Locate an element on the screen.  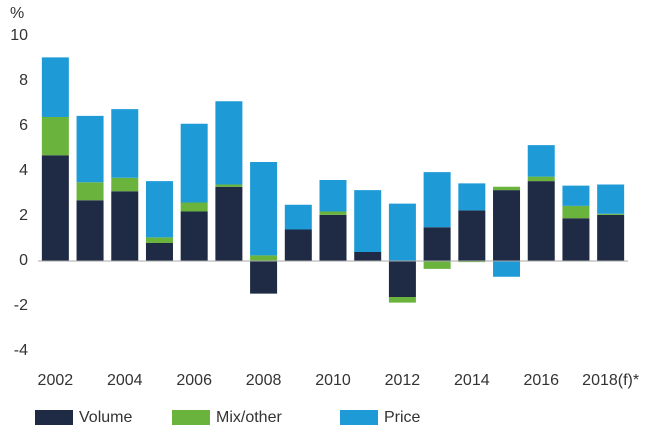
legend-label: Mix/other is located at coordinates (249, 417).